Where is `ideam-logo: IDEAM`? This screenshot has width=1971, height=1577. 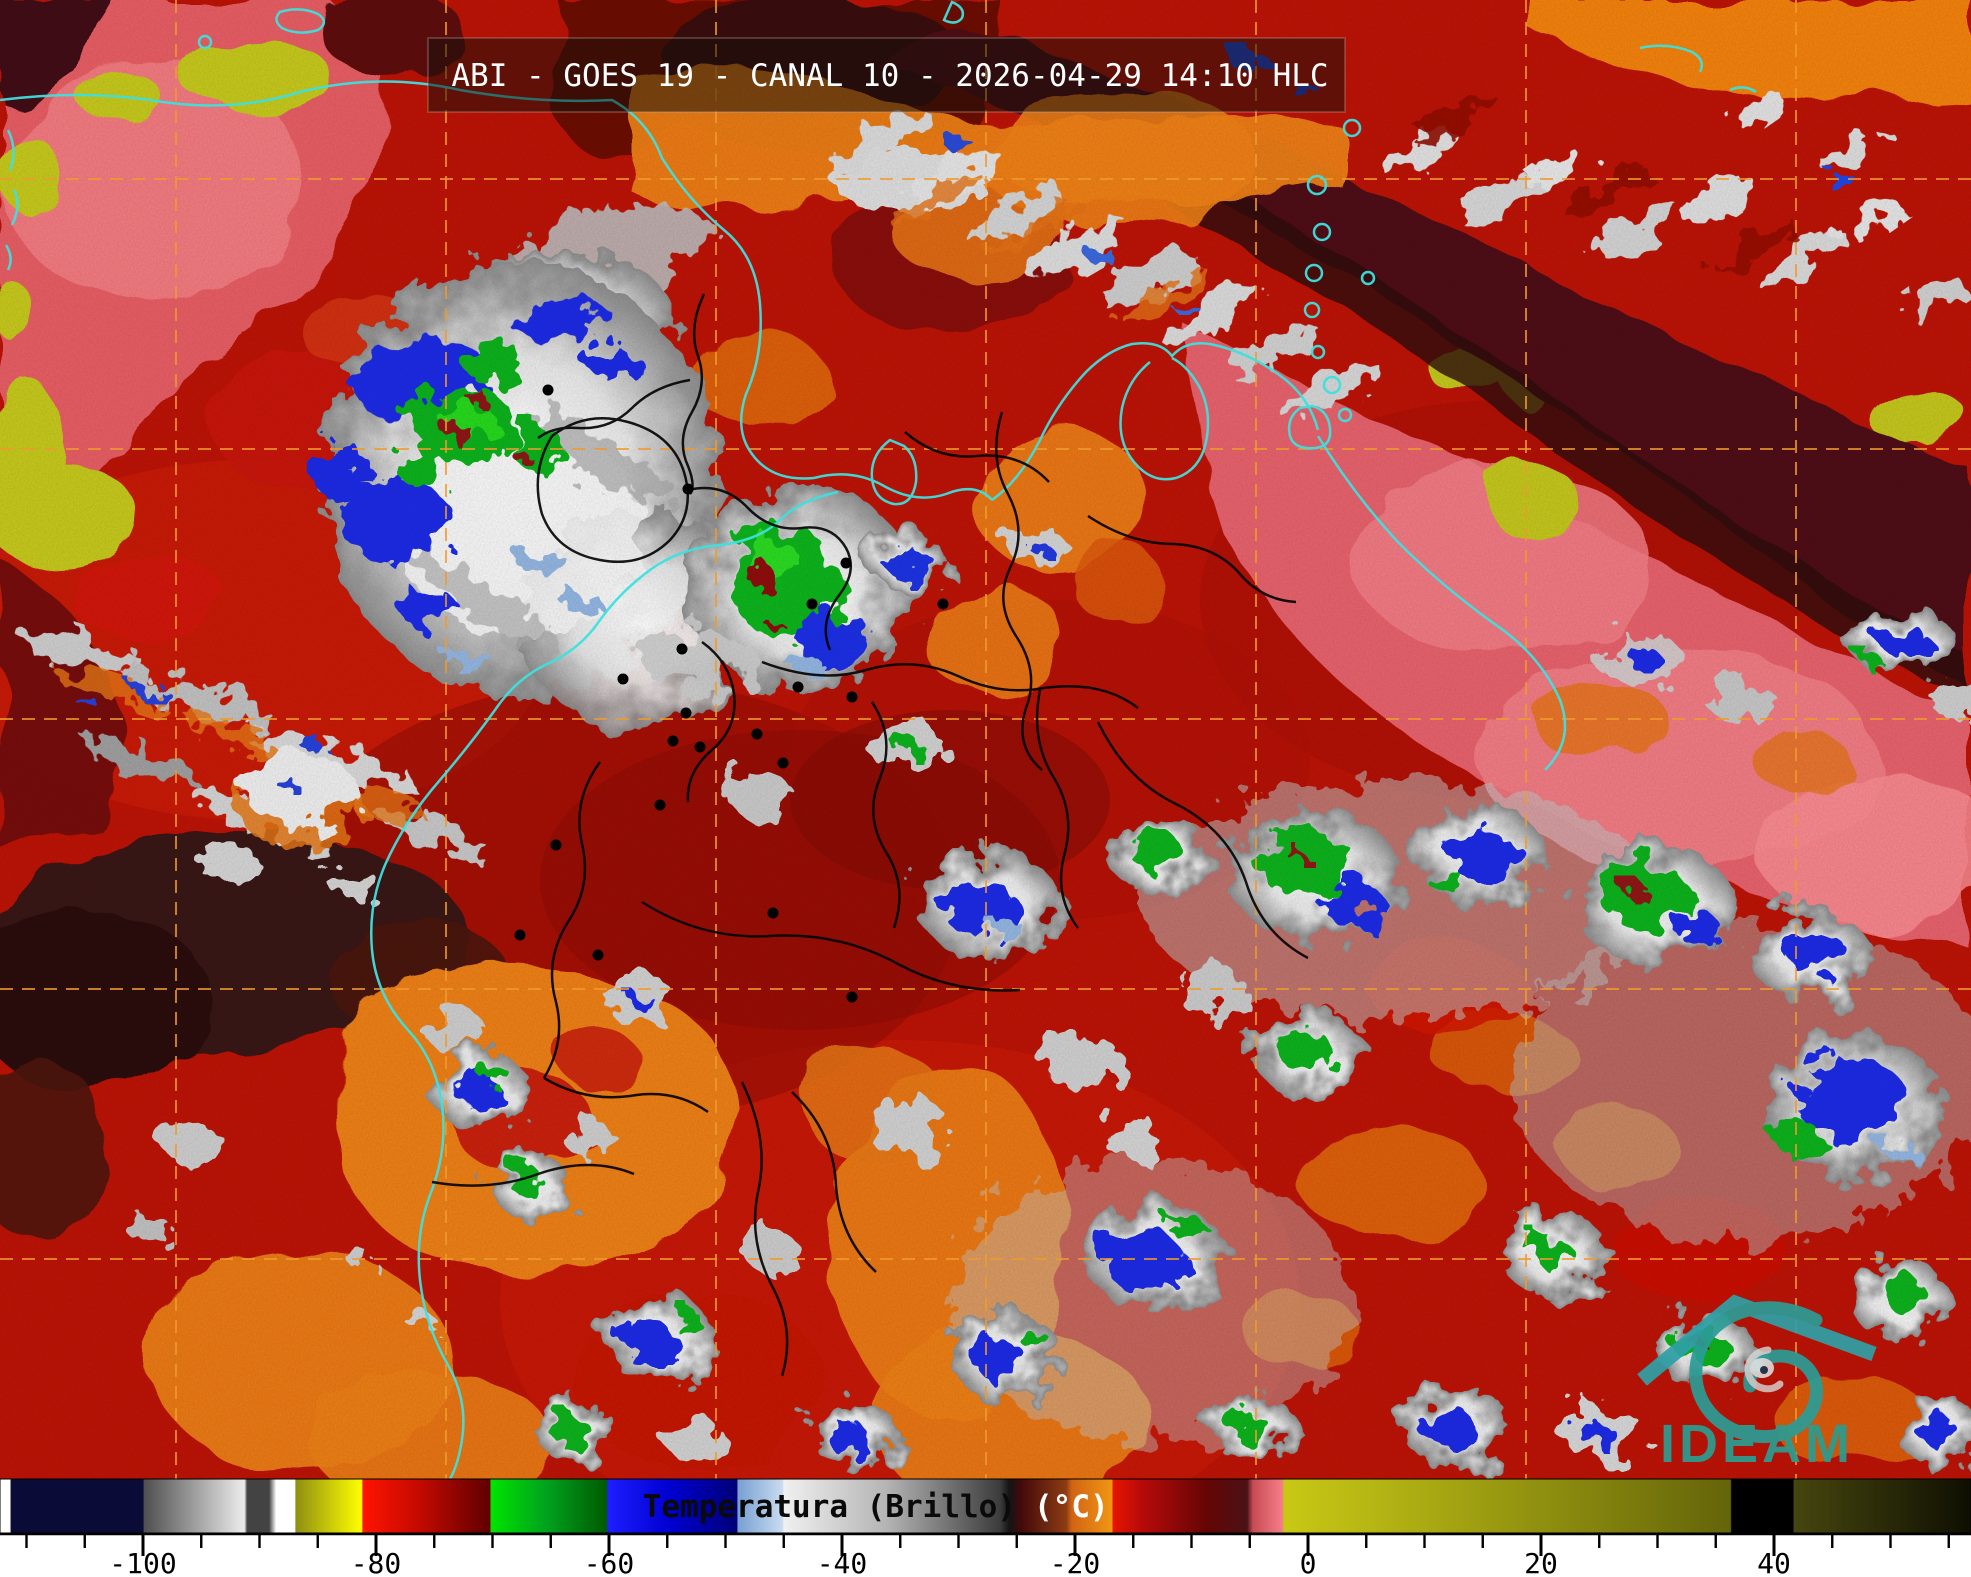
ideam-logo: IDEAM is located at coordinates (1757, 1384).